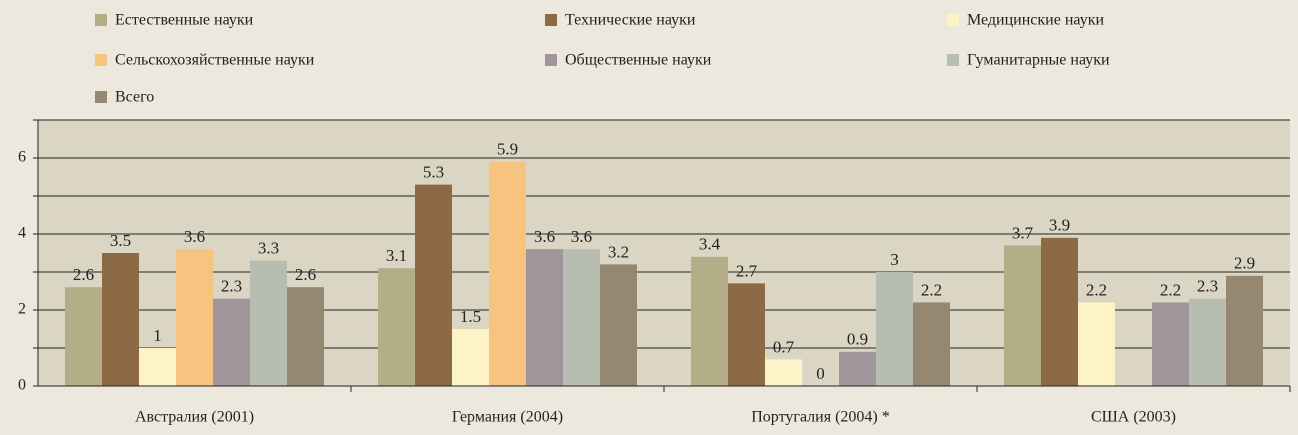  Describe the element at coordinates (1133, 417) in the screenshot. I see `x-tick-label: США (2003)` at that location.